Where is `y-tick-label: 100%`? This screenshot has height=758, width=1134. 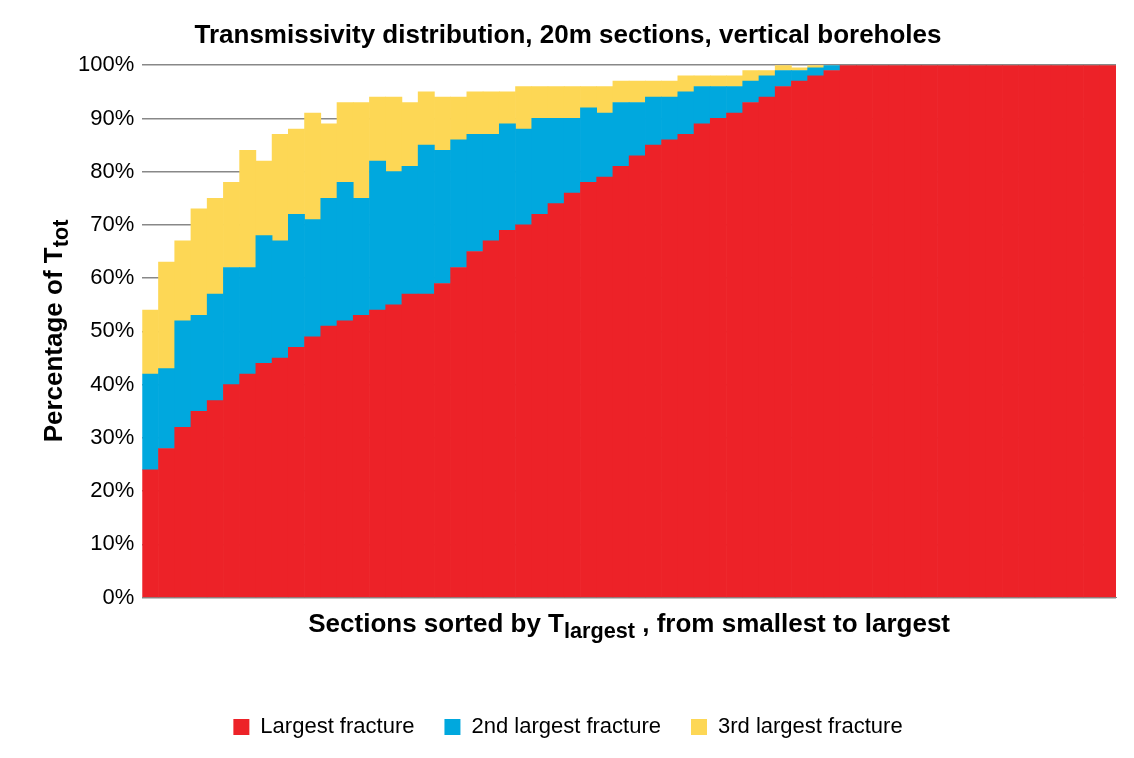
y-tick-label: 100% is located at coordinates (106, 64).